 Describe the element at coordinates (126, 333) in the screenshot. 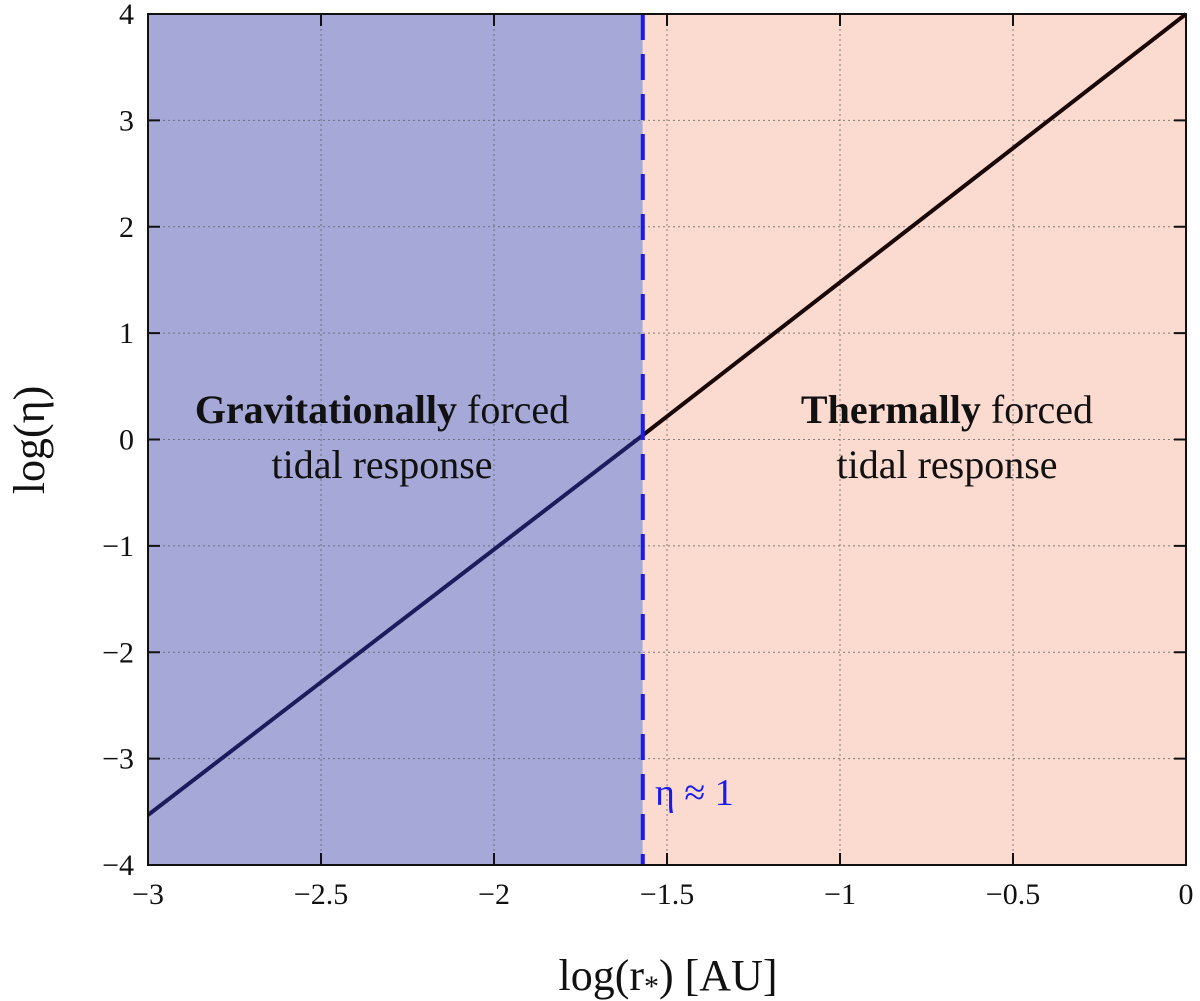

I see `y-tick-label-5: 1` at that location.